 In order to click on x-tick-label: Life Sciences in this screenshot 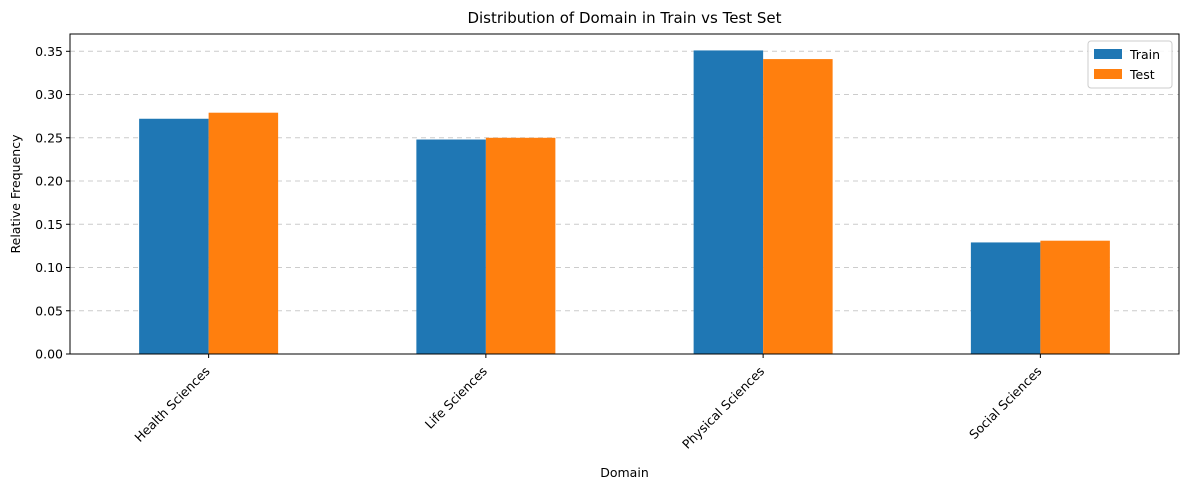, I will do `click(456, 398)`.